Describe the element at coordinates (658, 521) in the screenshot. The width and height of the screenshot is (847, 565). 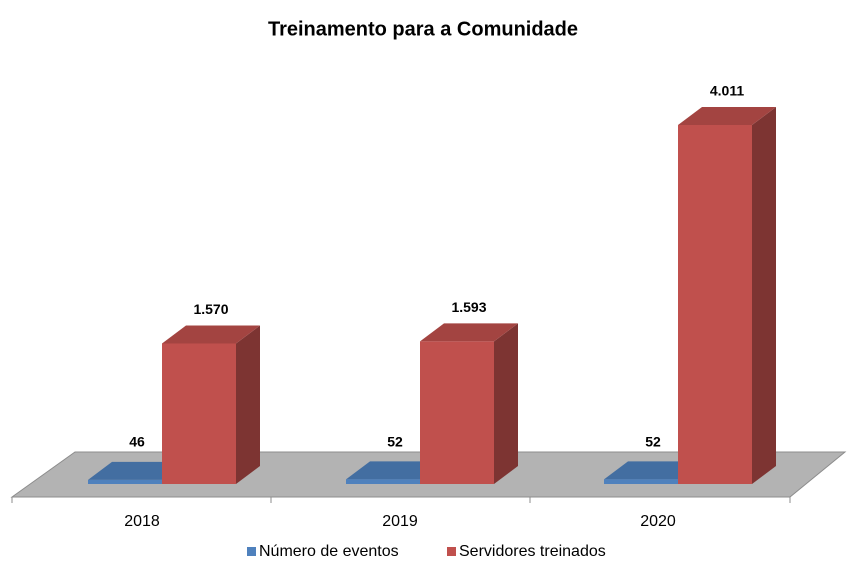
I see `x-tick-label: 2020` at that location.